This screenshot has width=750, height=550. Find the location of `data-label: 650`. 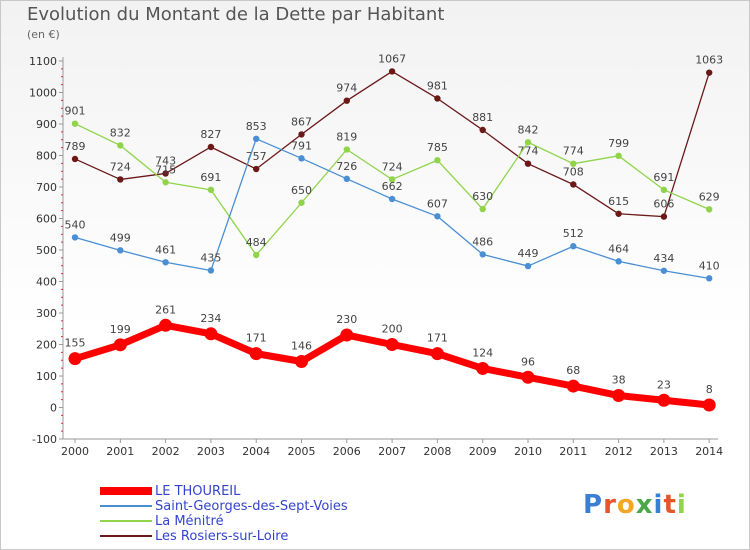

data-label: 650 is located at coordinates (301, 190).